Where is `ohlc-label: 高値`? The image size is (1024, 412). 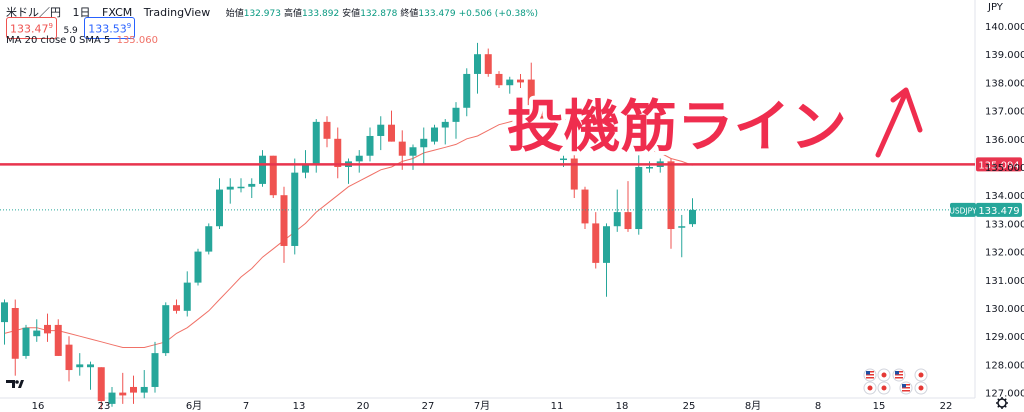
ohlc-label: 高値 is located at coordinates (292, 14).